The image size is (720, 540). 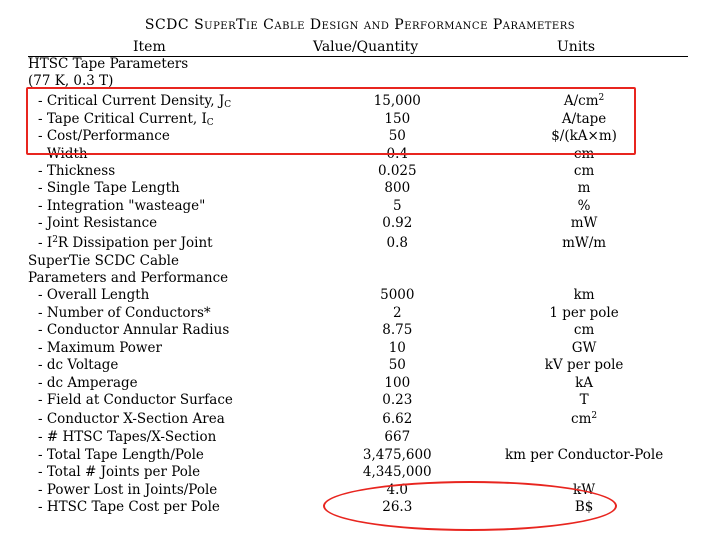 I want to click on table-row: - dc Voltage 50 kV per pole, so click(x=331, y=365).